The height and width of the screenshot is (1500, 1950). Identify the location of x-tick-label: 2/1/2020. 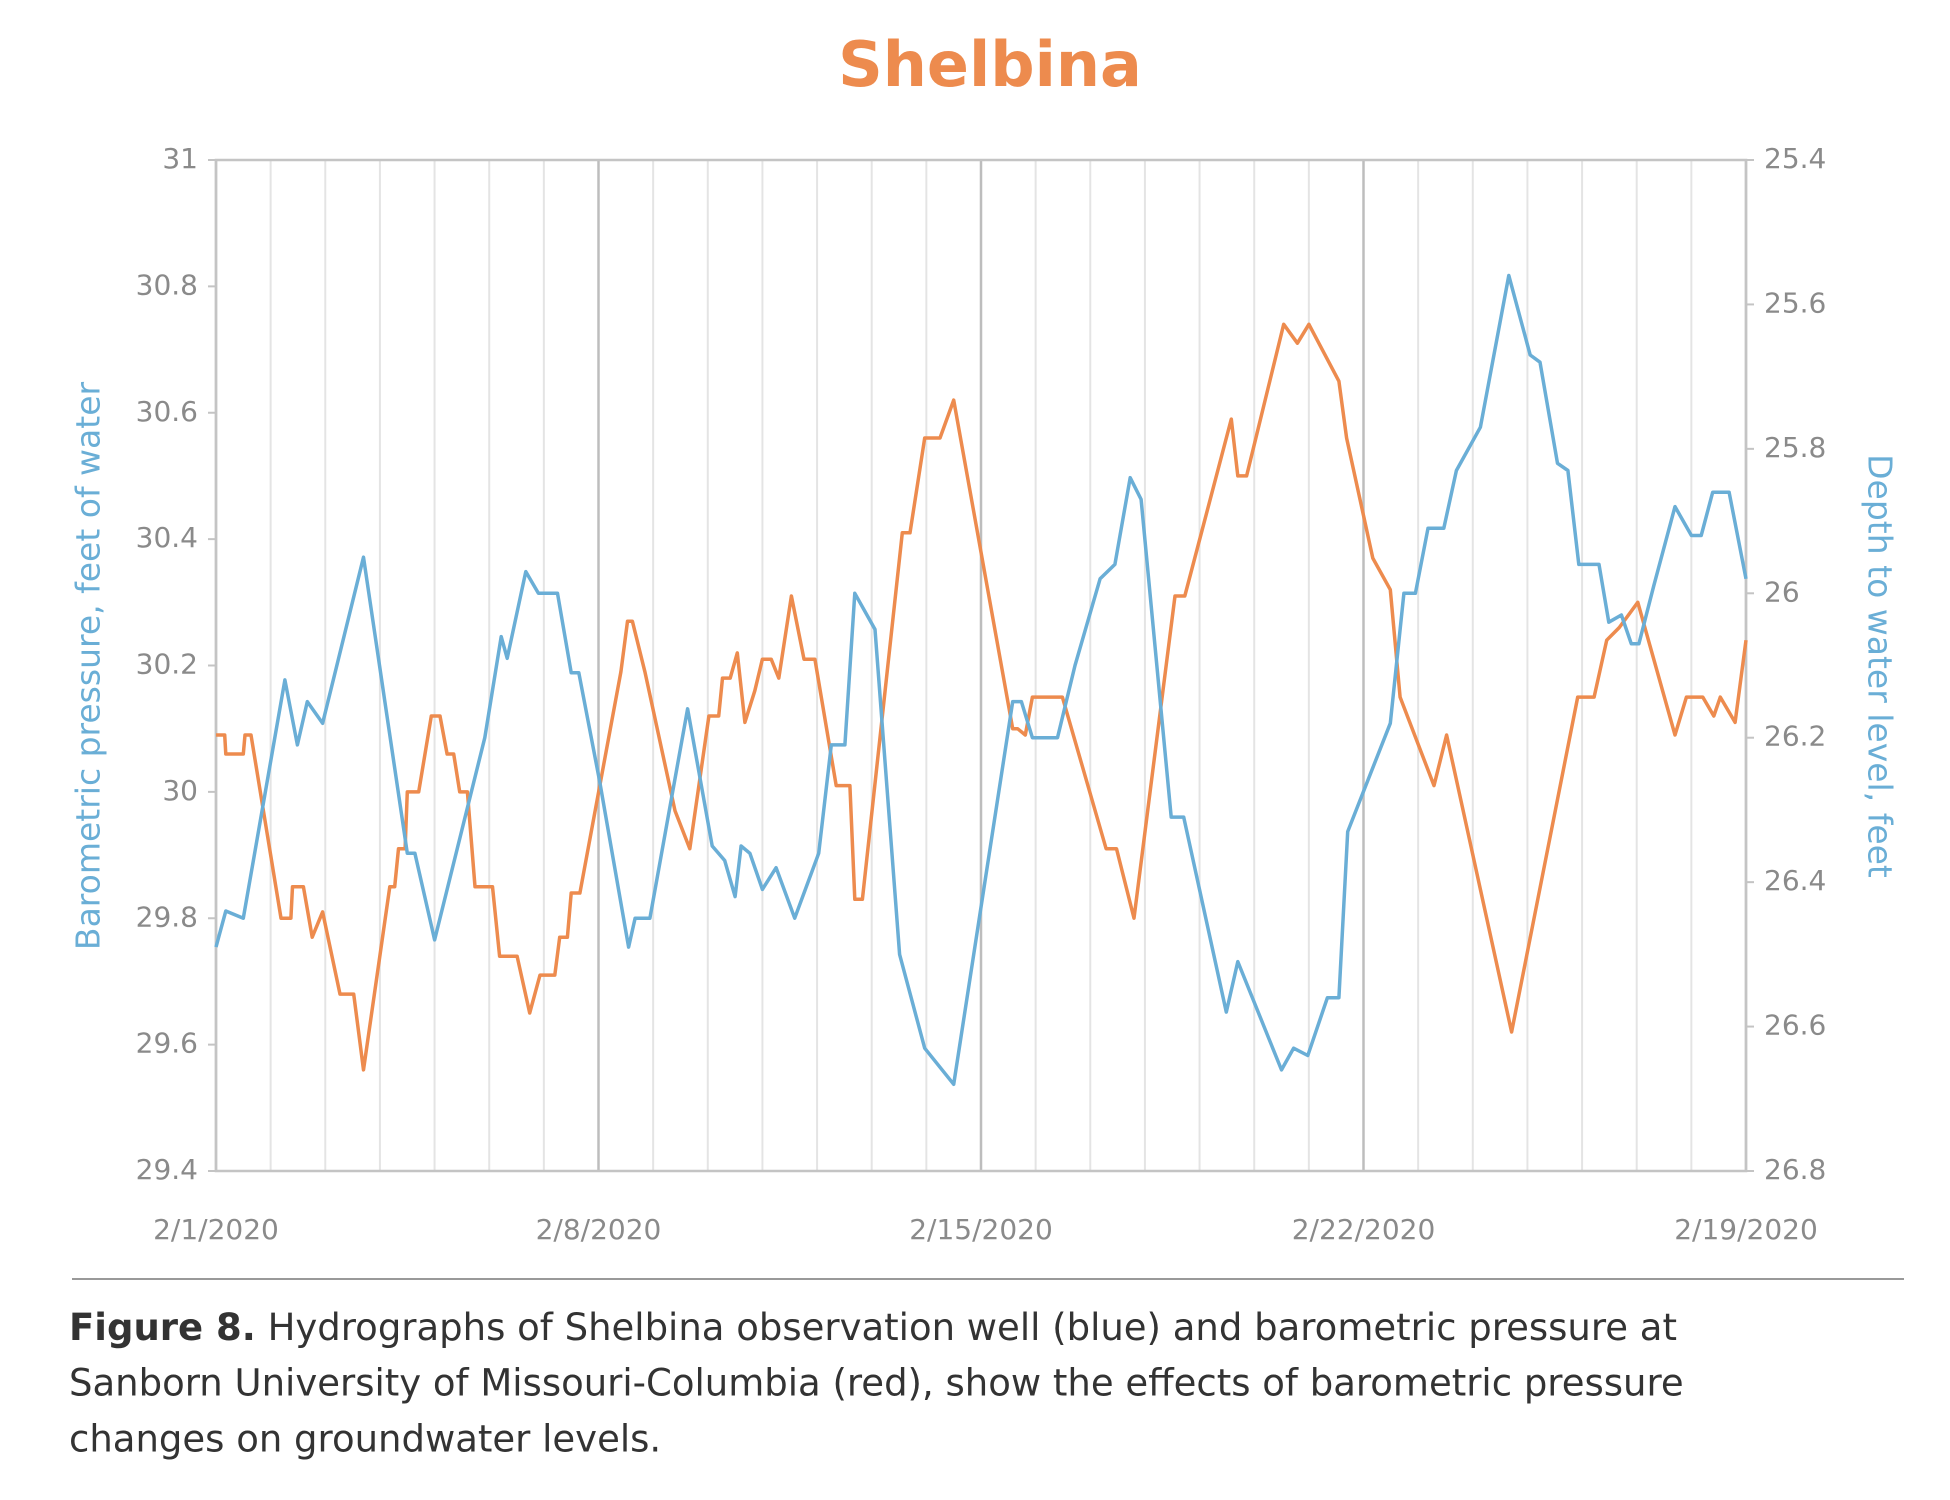
(216, 1229).